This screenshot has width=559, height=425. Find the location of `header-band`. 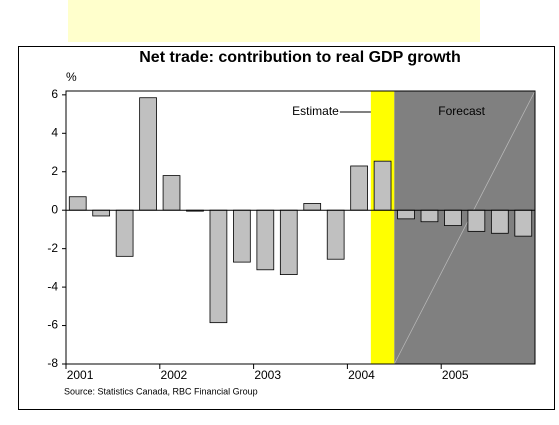

header-band is located at coordinates (274, 21).